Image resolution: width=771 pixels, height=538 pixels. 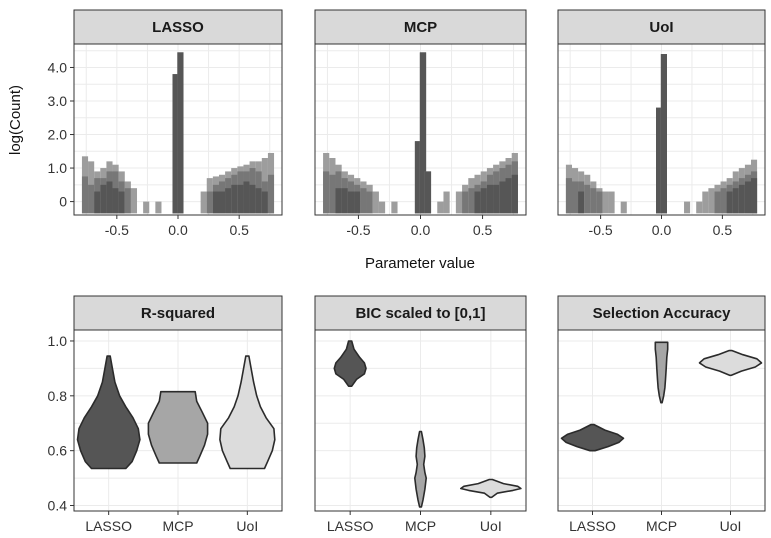 What do you see at coordinates (63, 202) in the screenshot?
I see `y-tick-label: 0` at bounding box center [63, 202].